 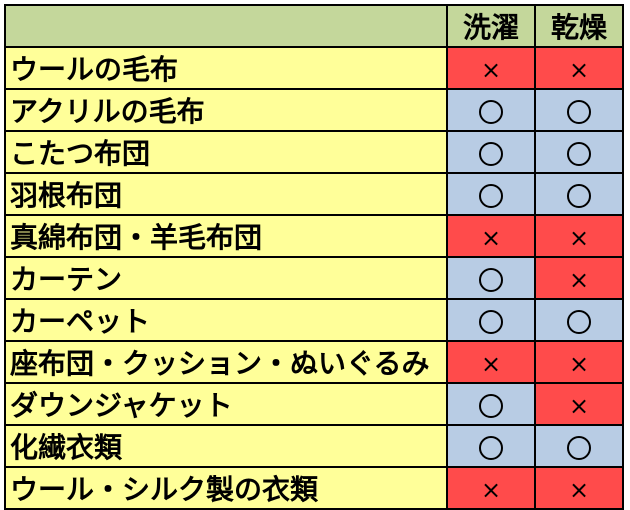 What do you see at coordinates (226, 320) in the screenshot?
I see `item-name: カーペット` at bounding box center [226, 320].